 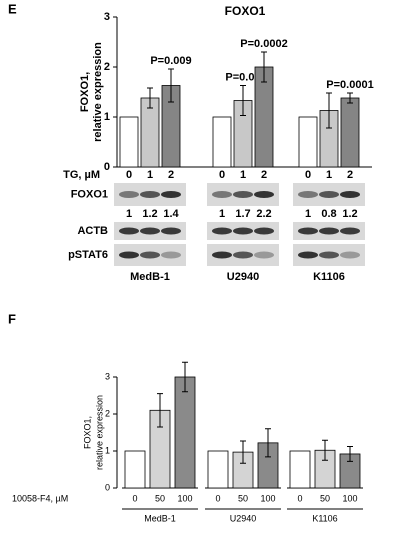 What do you see at coordinates (12, 8) in the screenshot?
I see `panel-letter: E` at bounding box center [12, 8].